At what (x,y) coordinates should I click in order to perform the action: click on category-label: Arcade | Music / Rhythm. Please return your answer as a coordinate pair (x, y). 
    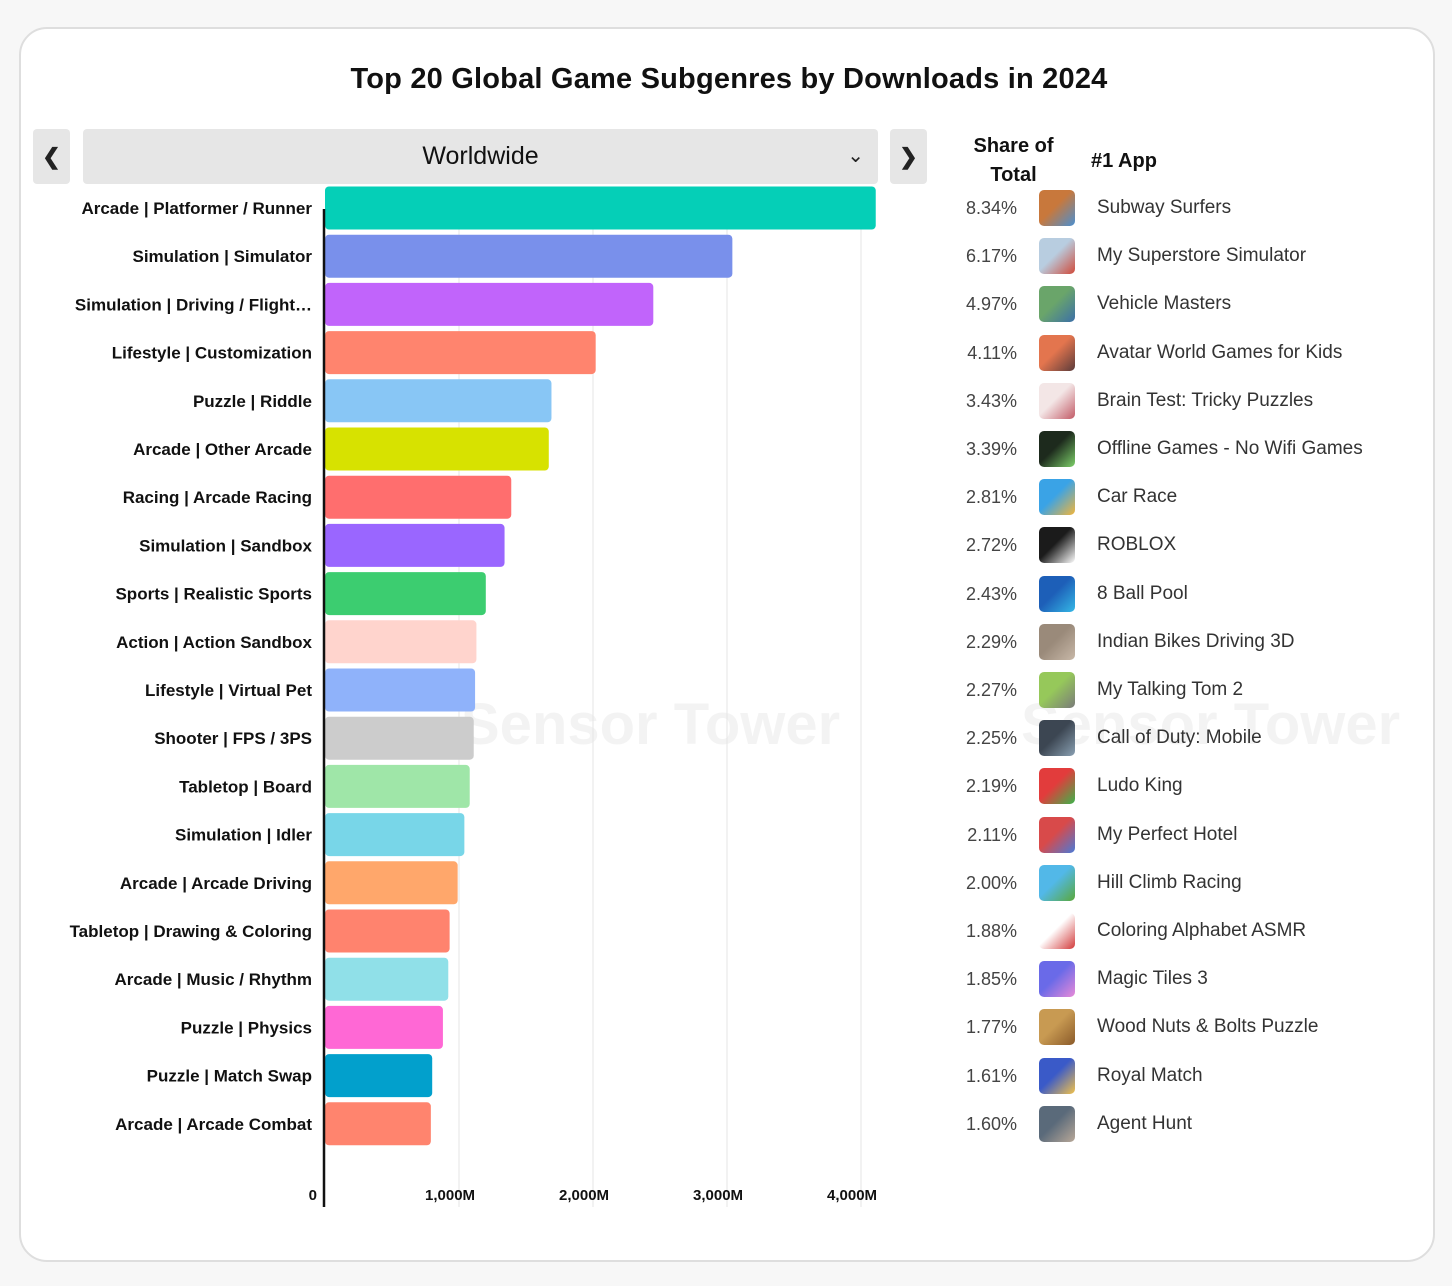
    Looking at the image, I should click on (213, 979).